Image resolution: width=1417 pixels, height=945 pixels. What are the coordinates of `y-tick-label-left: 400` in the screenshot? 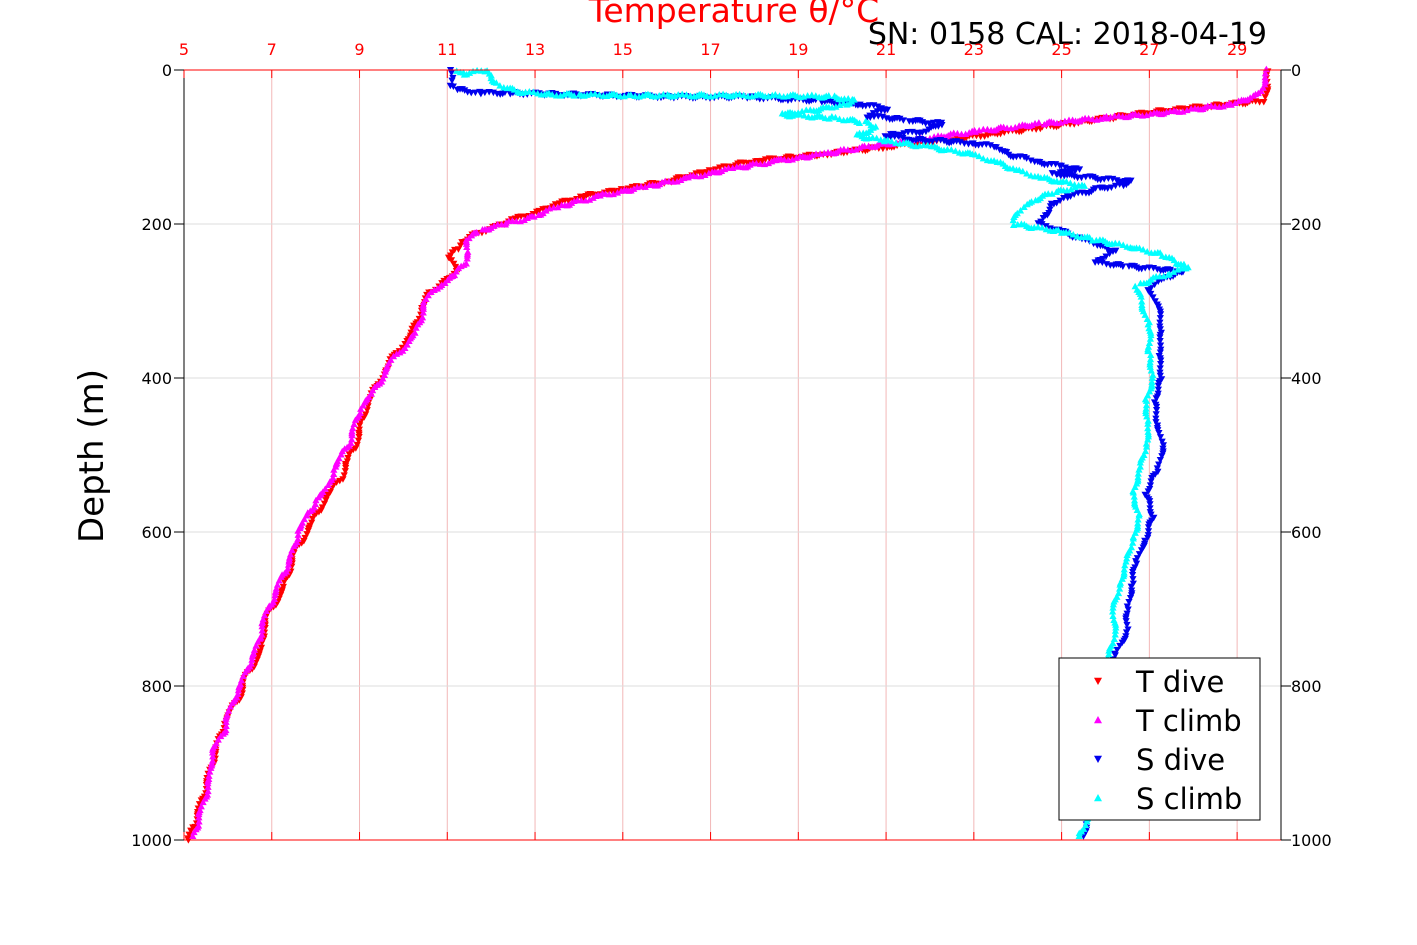 It's located at (156, 378).